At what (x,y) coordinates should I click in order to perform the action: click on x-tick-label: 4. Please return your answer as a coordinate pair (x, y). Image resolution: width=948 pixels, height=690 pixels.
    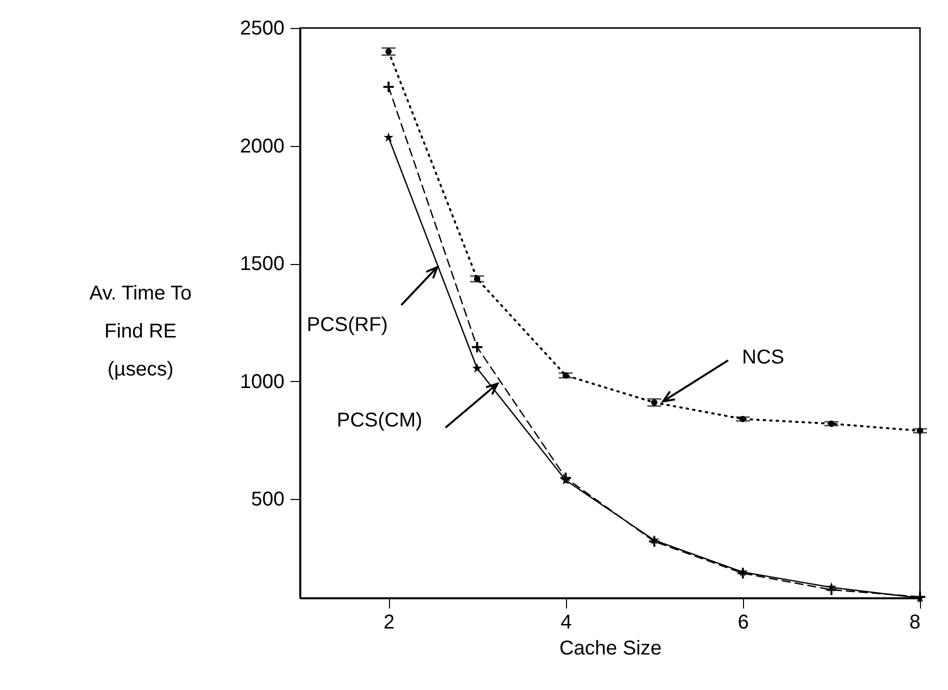
    Looking at the image, I should click on (566, 623).